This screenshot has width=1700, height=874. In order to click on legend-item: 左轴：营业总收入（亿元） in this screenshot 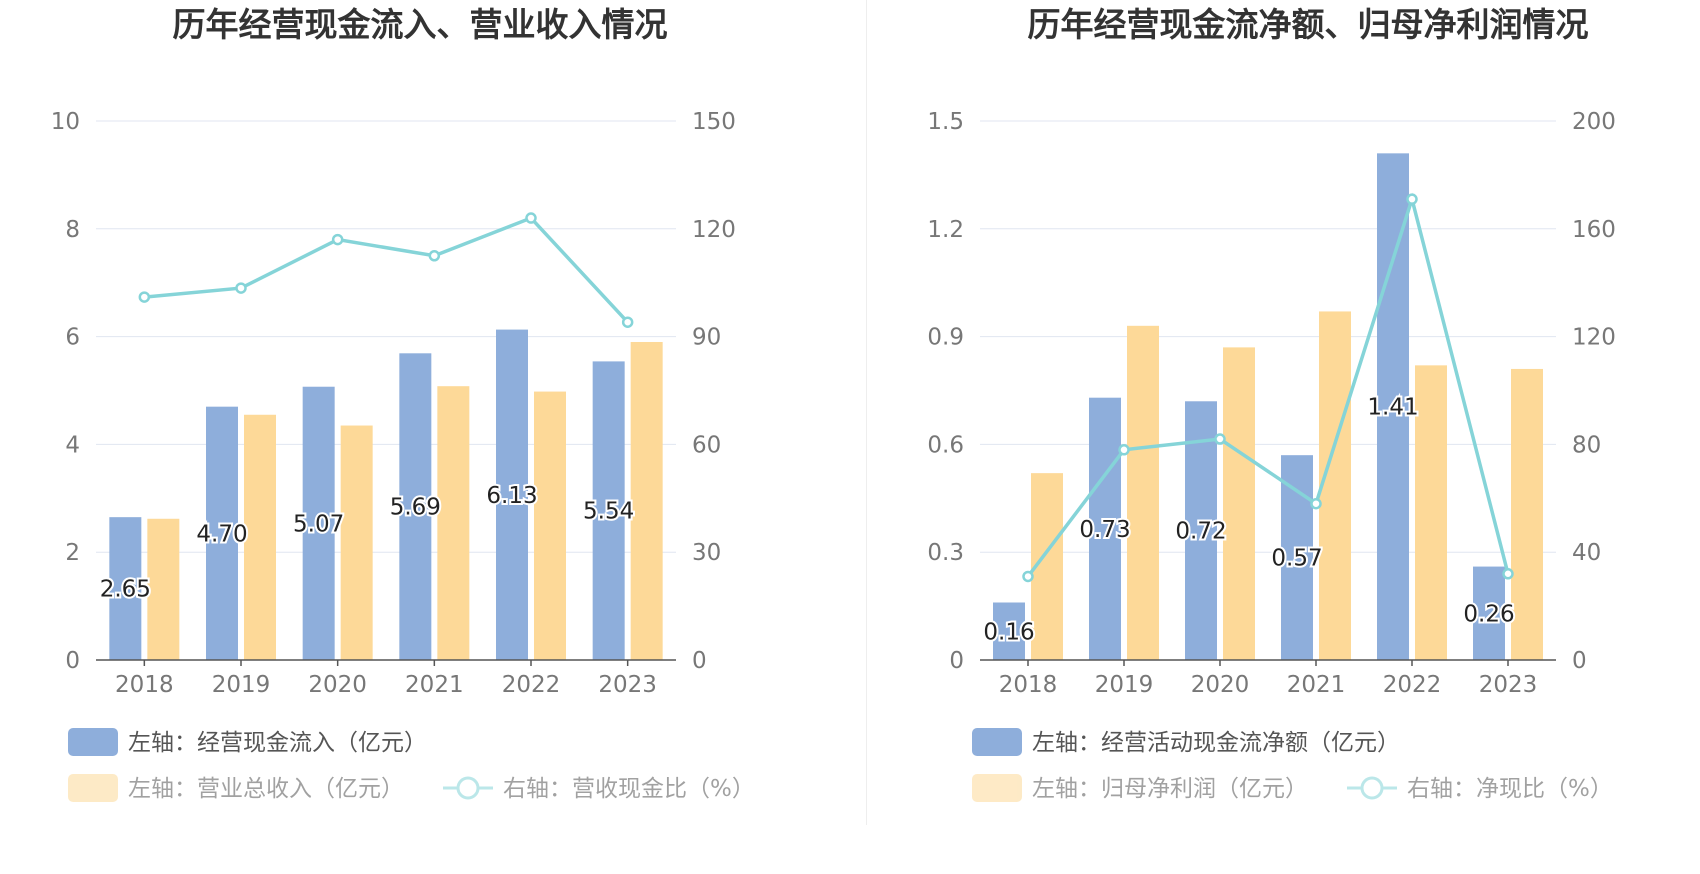, I will do `click(236, 788)`.